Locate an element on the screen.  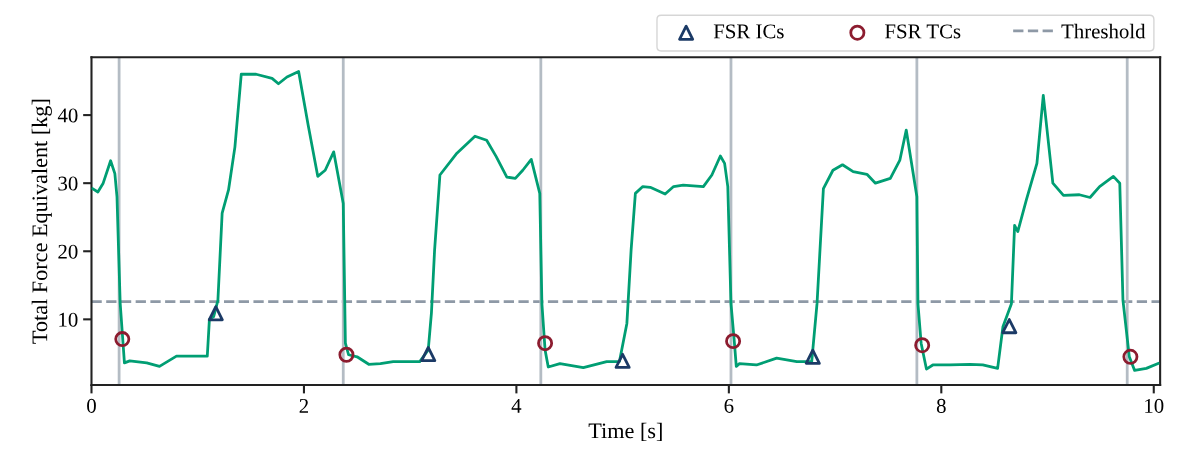
y-tick-label: 20 is located at coordinates (68, 251).